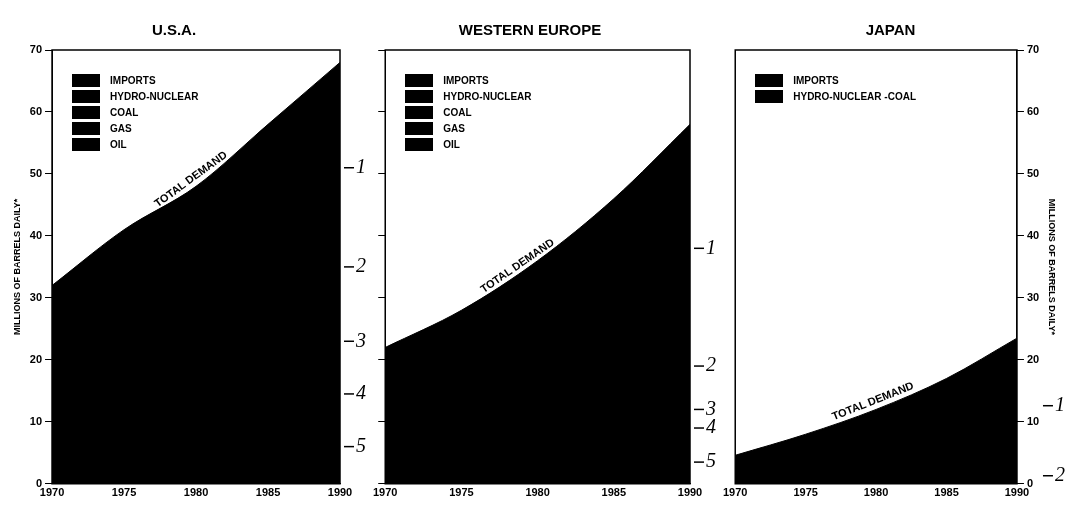 Image resolution: width=1086 pixels, height=512 pixels. I want to click on chart-title: WESTERN EUROPE, so click(530, 30).